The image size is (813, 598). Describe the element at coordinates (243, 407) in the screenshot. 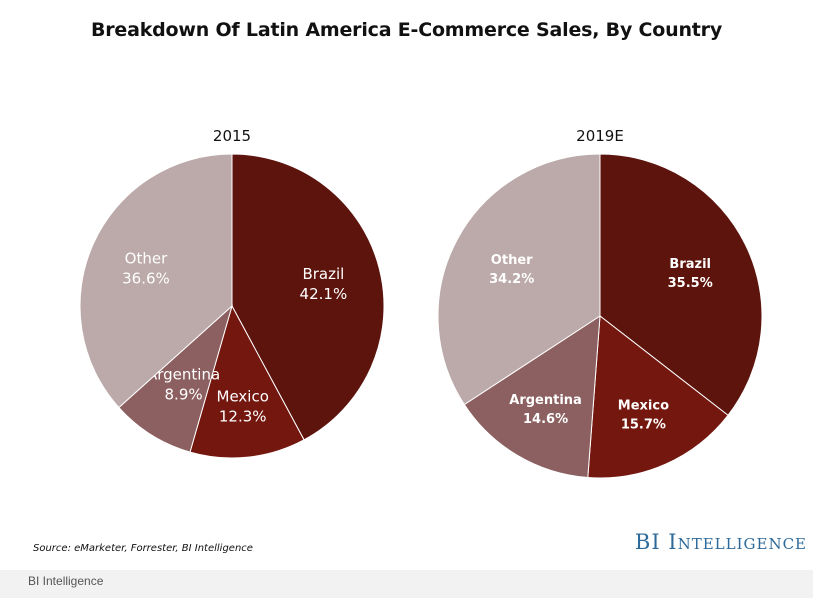

I see `slice-label-mexico: Mexico 12.3%` at that location.